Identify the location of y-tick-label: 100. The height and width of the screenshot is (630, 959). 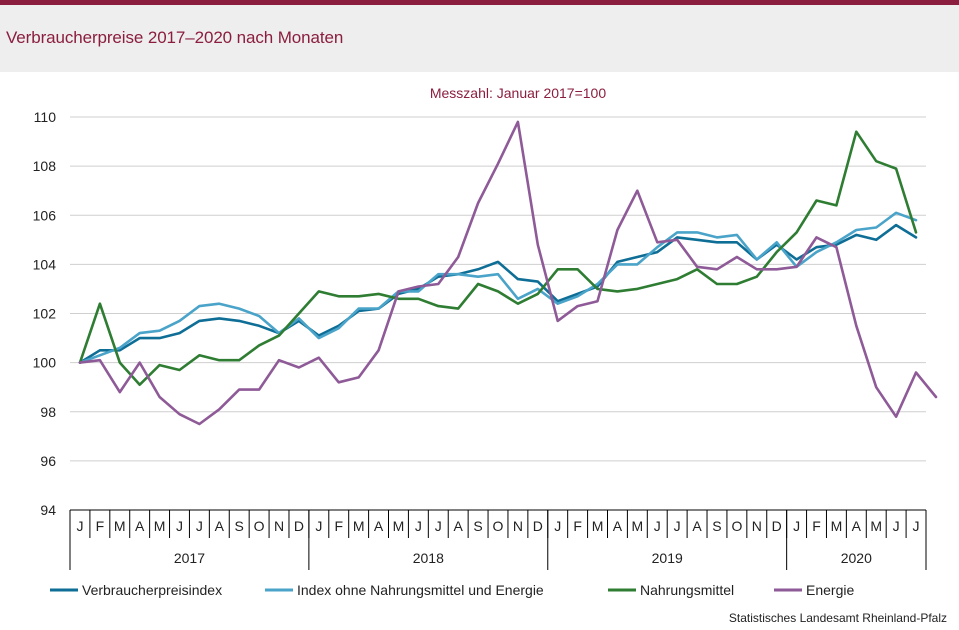
(45, 363).